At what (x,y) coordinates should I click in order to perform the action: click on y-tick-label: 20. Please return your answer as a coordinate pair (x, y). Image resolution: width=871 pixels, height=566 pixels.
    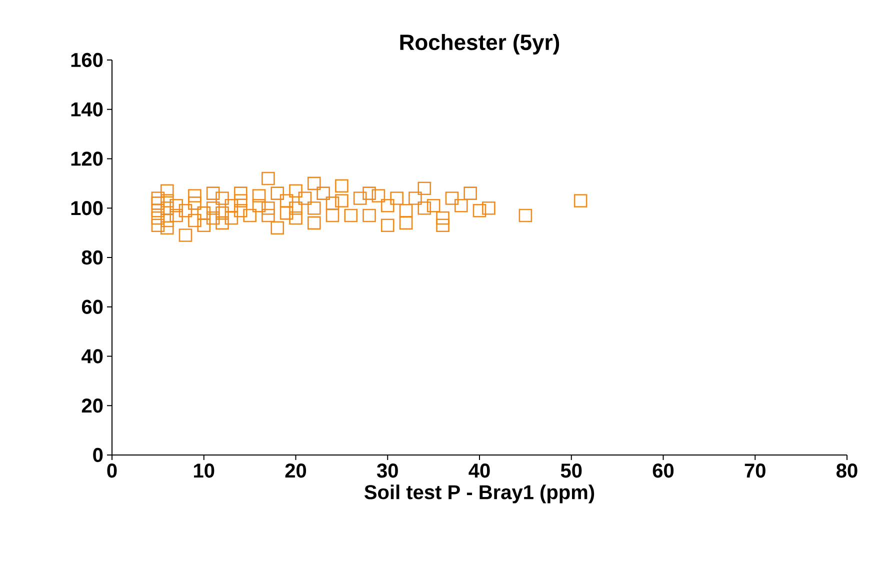
    Looking at the image, I should click on (92, 405).